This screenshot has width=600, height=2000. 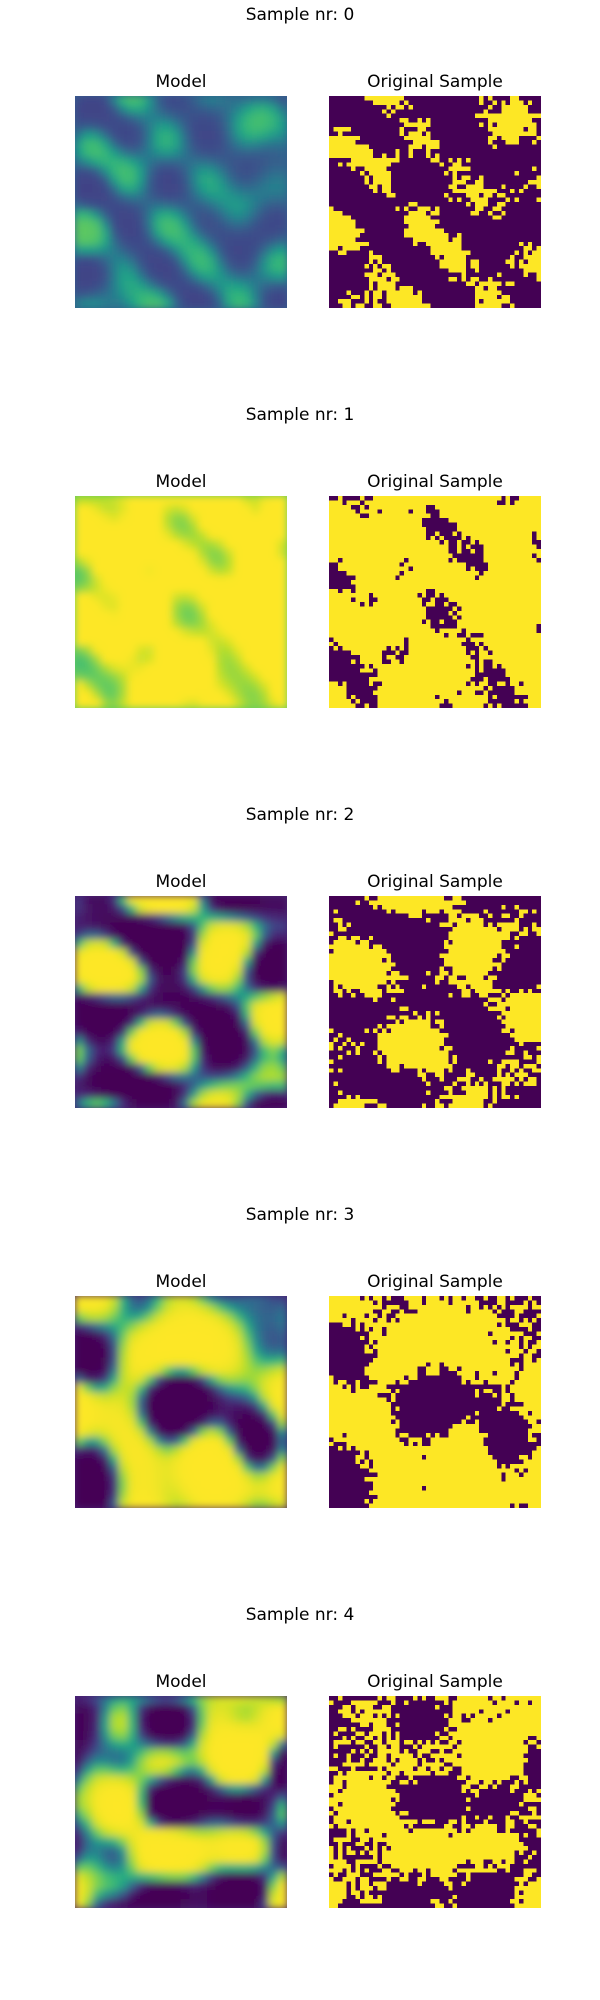 What do you see at coordinates (181, 602) in the screenshot?
I see `model-image` at bounding box center [181, 602].